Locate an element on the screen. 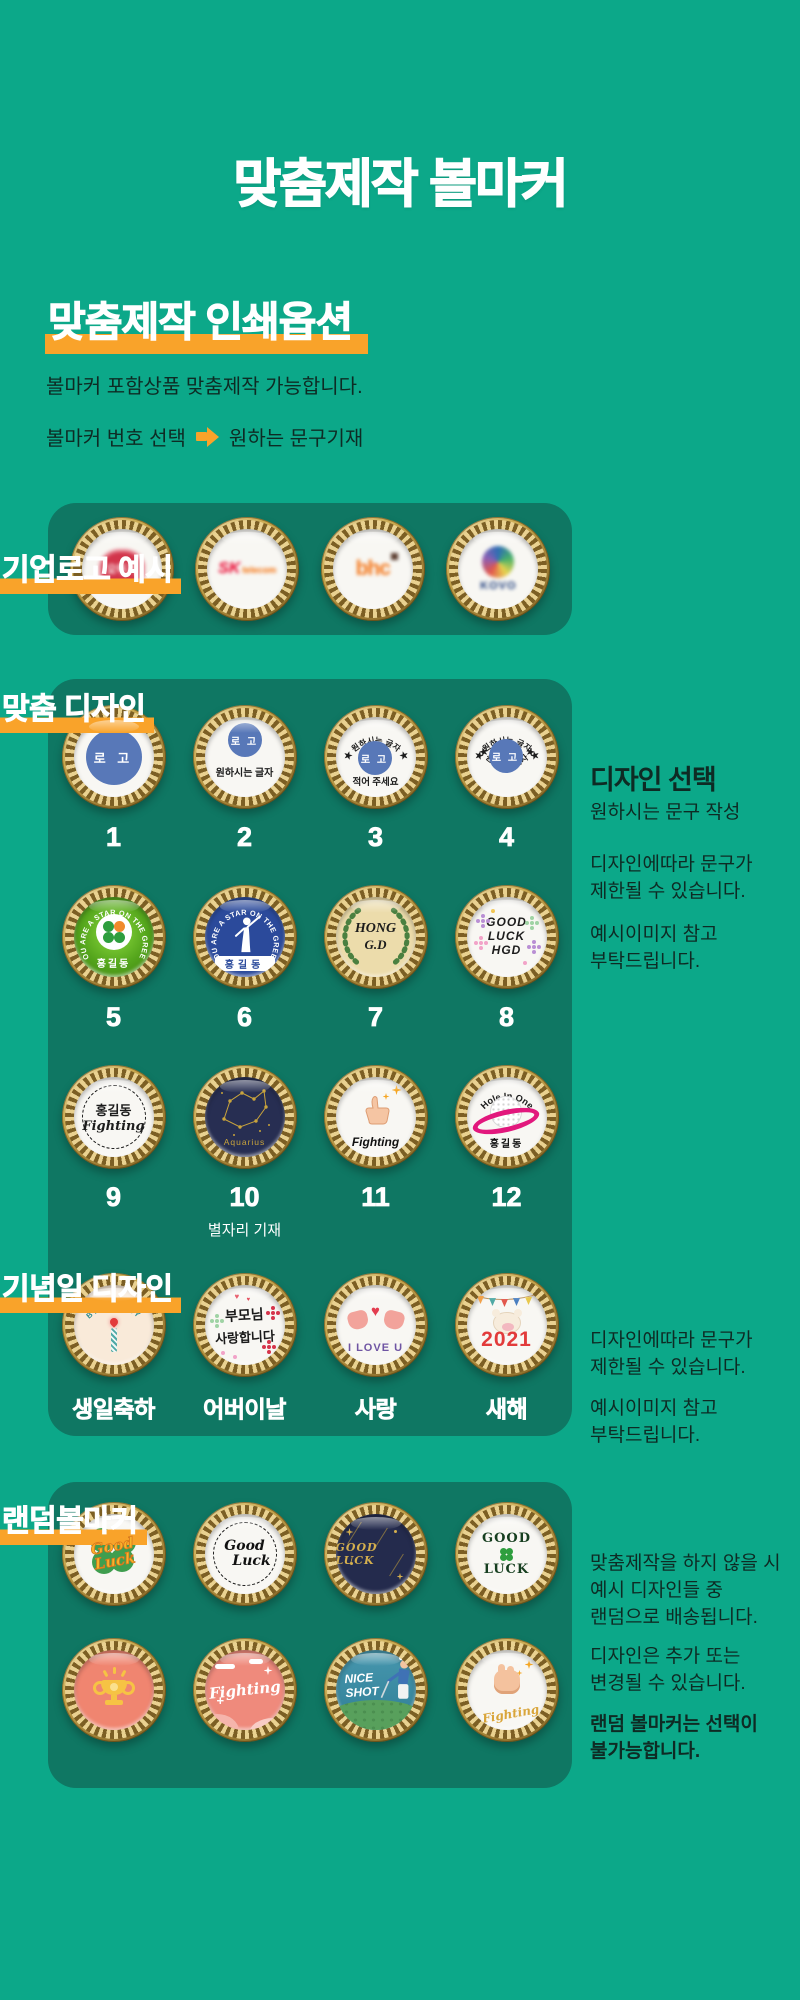  marker-face: GOOD LUCK is located at coordinates (506, 1554).